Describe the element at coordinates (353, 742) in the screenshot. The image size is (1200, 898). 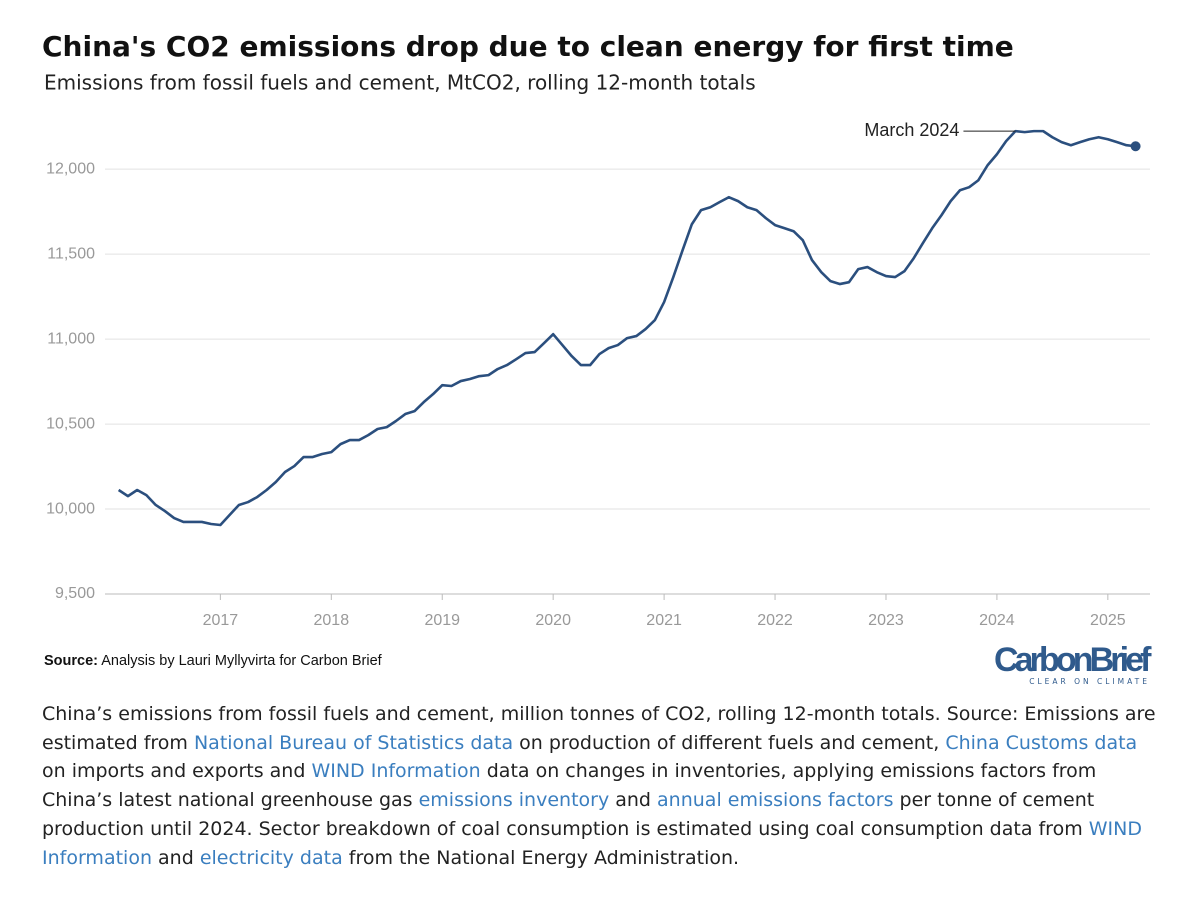
I see `caption-link: National Bureau of Statistics data` at that location.